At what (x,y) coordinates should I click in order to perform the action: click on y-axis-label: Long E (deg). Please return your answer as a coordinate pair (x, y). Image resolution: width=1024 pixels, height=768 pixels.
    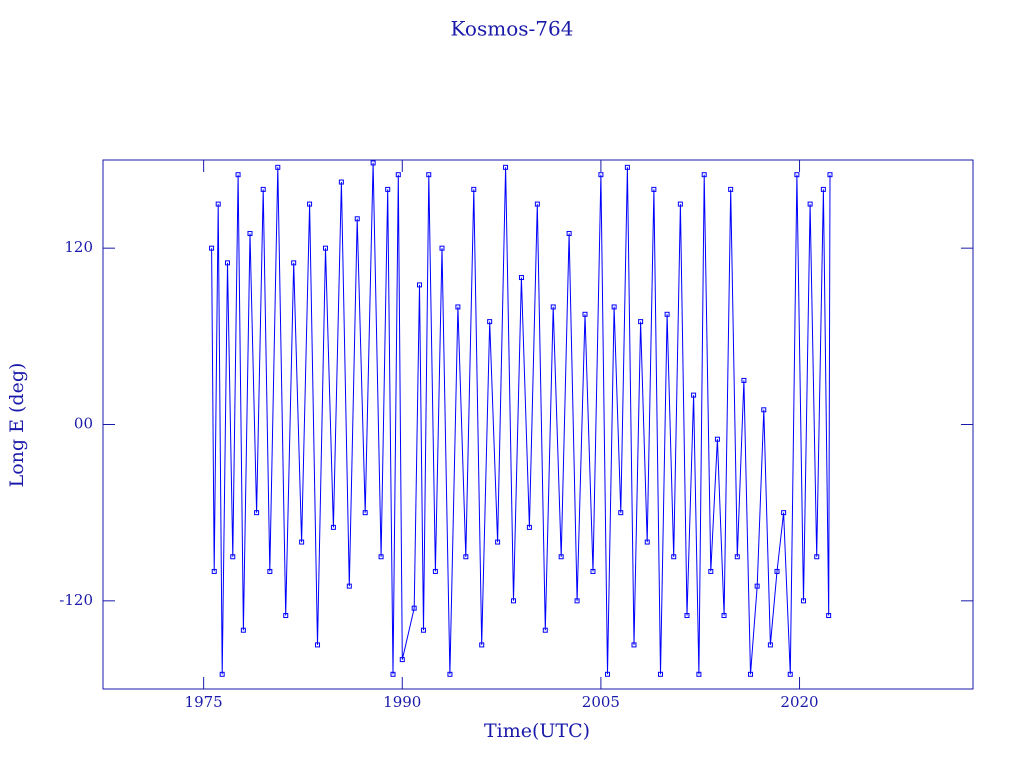
    Looking at the image, I should click on (17, 425).